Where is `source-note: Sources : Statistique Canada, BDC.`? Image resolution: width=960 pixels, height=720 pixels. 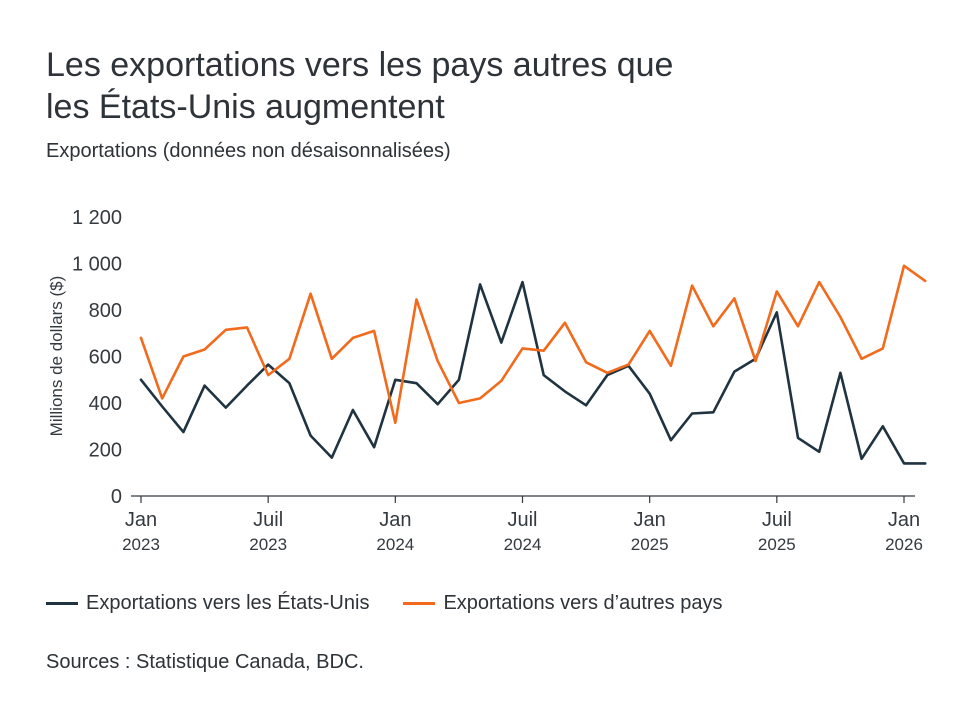
source-note: Sources : Statistique Canada, BDC. is located at coordinates (205, 662).